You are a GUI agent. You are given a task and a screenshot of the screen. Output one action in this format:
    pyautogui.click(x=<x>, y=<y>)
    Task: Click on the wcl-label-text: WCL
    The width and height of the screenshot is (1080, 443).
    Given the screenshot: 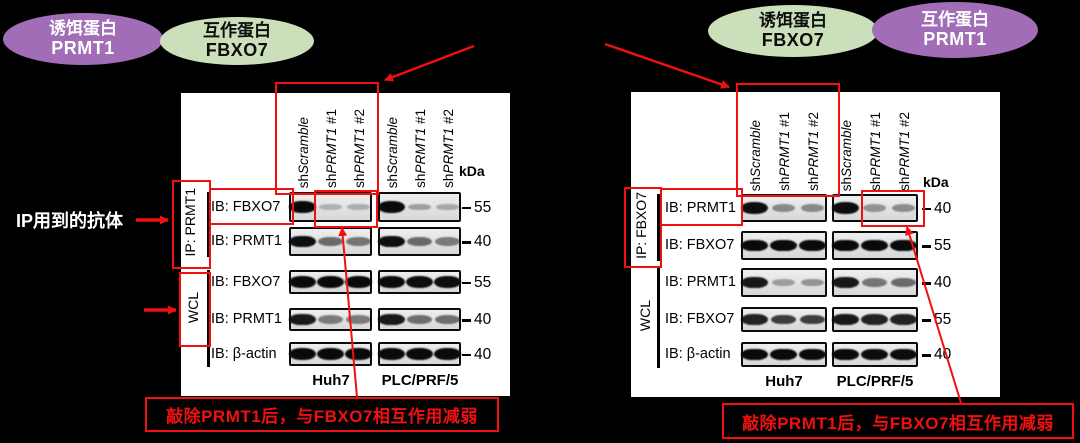 What is the action you would take?
    pyautogui.click(x=644, y=316)
    